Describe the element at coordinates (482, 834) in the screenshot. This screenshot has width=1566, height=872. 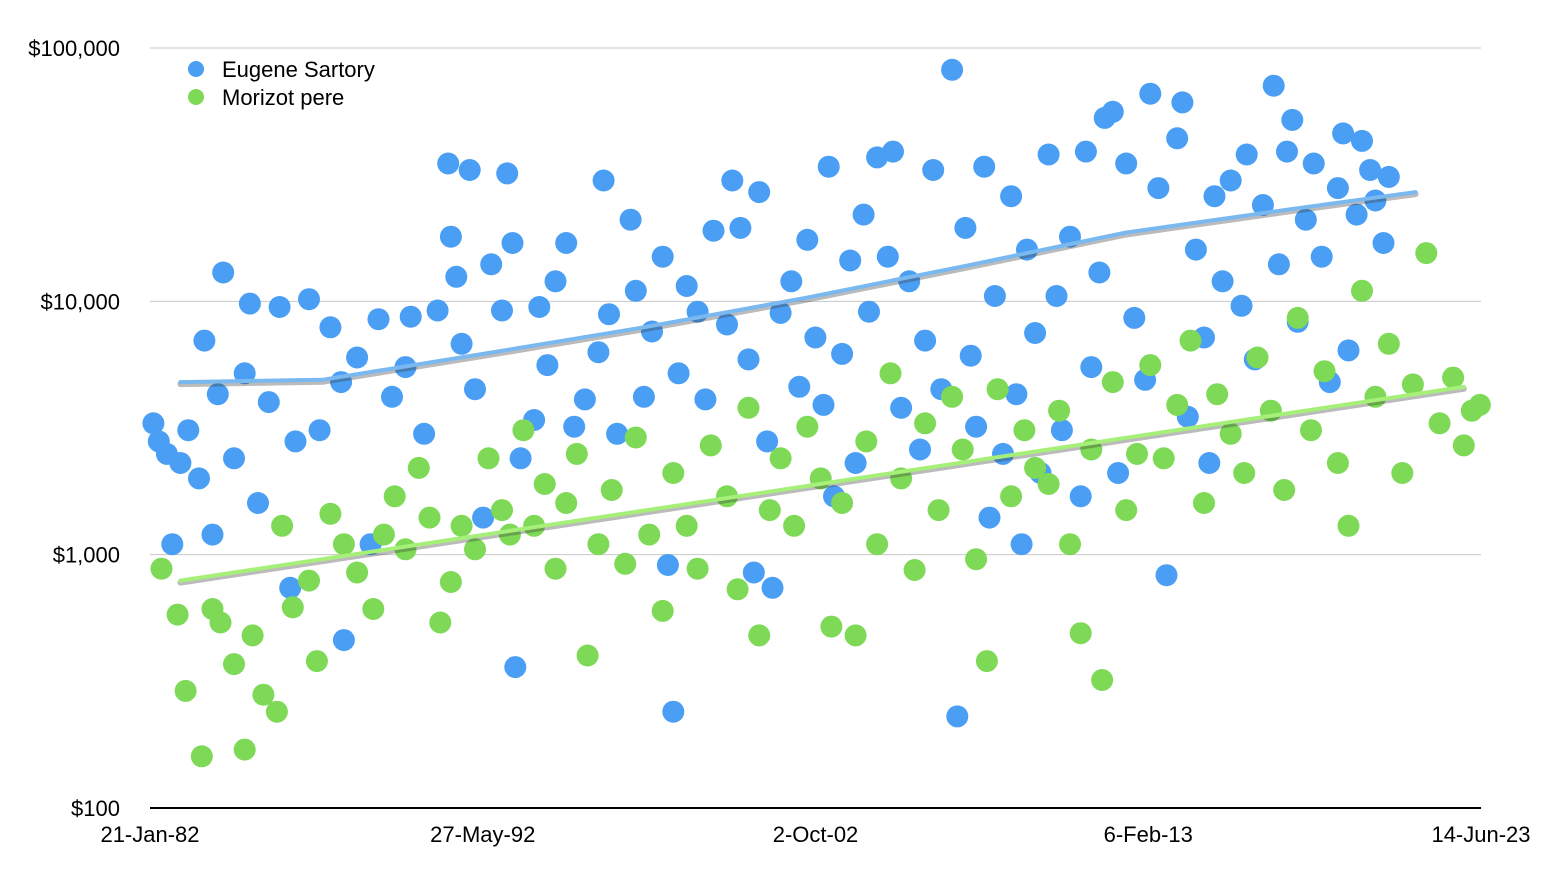
I see `x-tick-label: 27-May-92` at that location.